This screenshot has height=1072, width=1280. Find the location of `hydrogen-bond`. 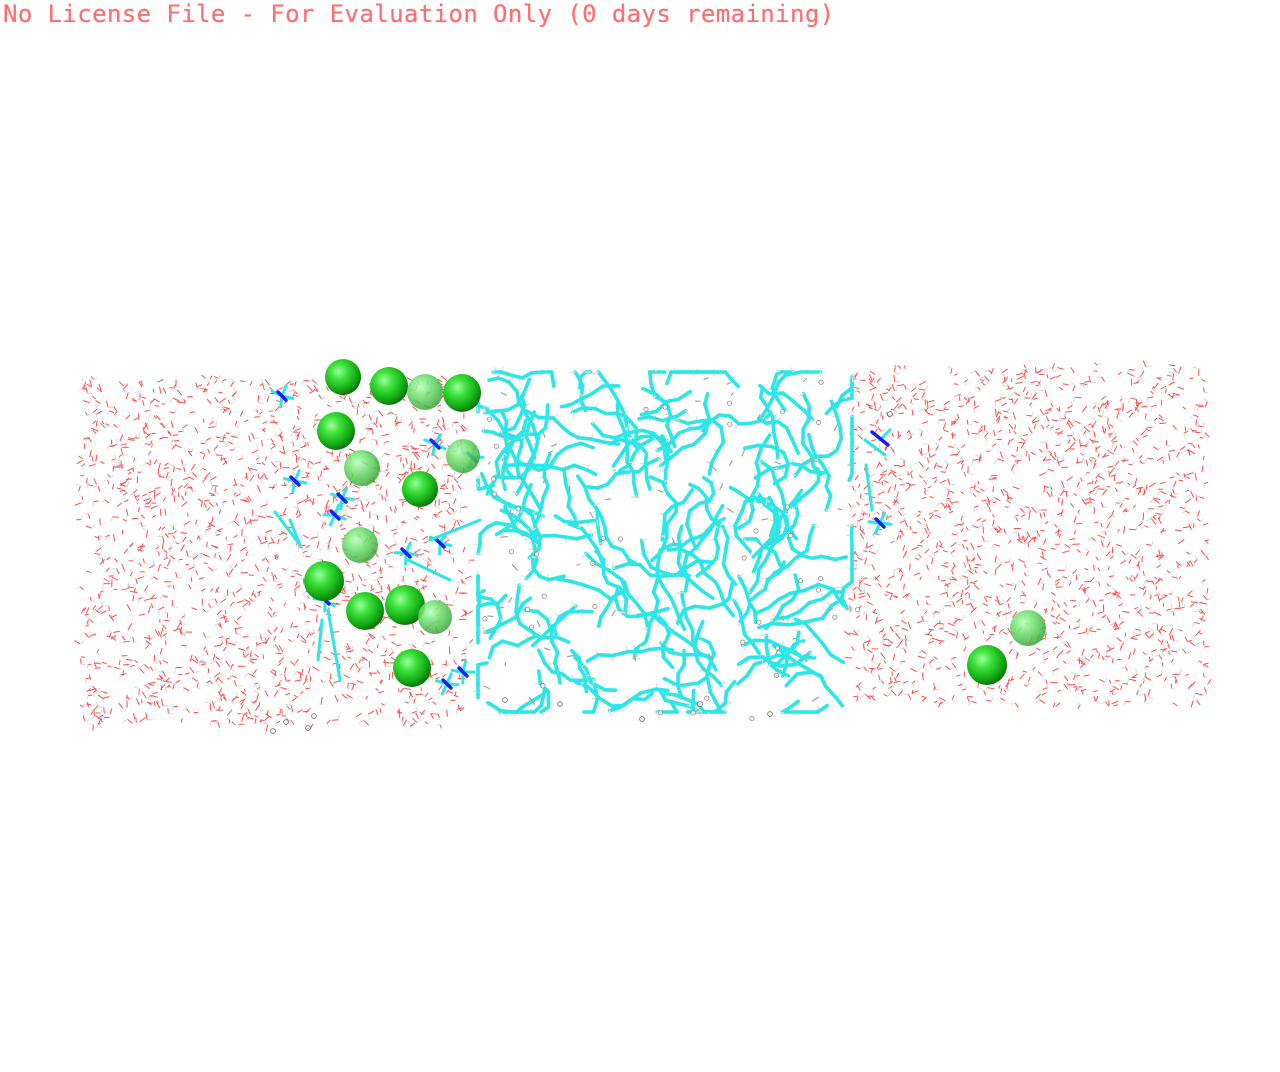

hydrogen-bond is located at coordinates (573, 414).